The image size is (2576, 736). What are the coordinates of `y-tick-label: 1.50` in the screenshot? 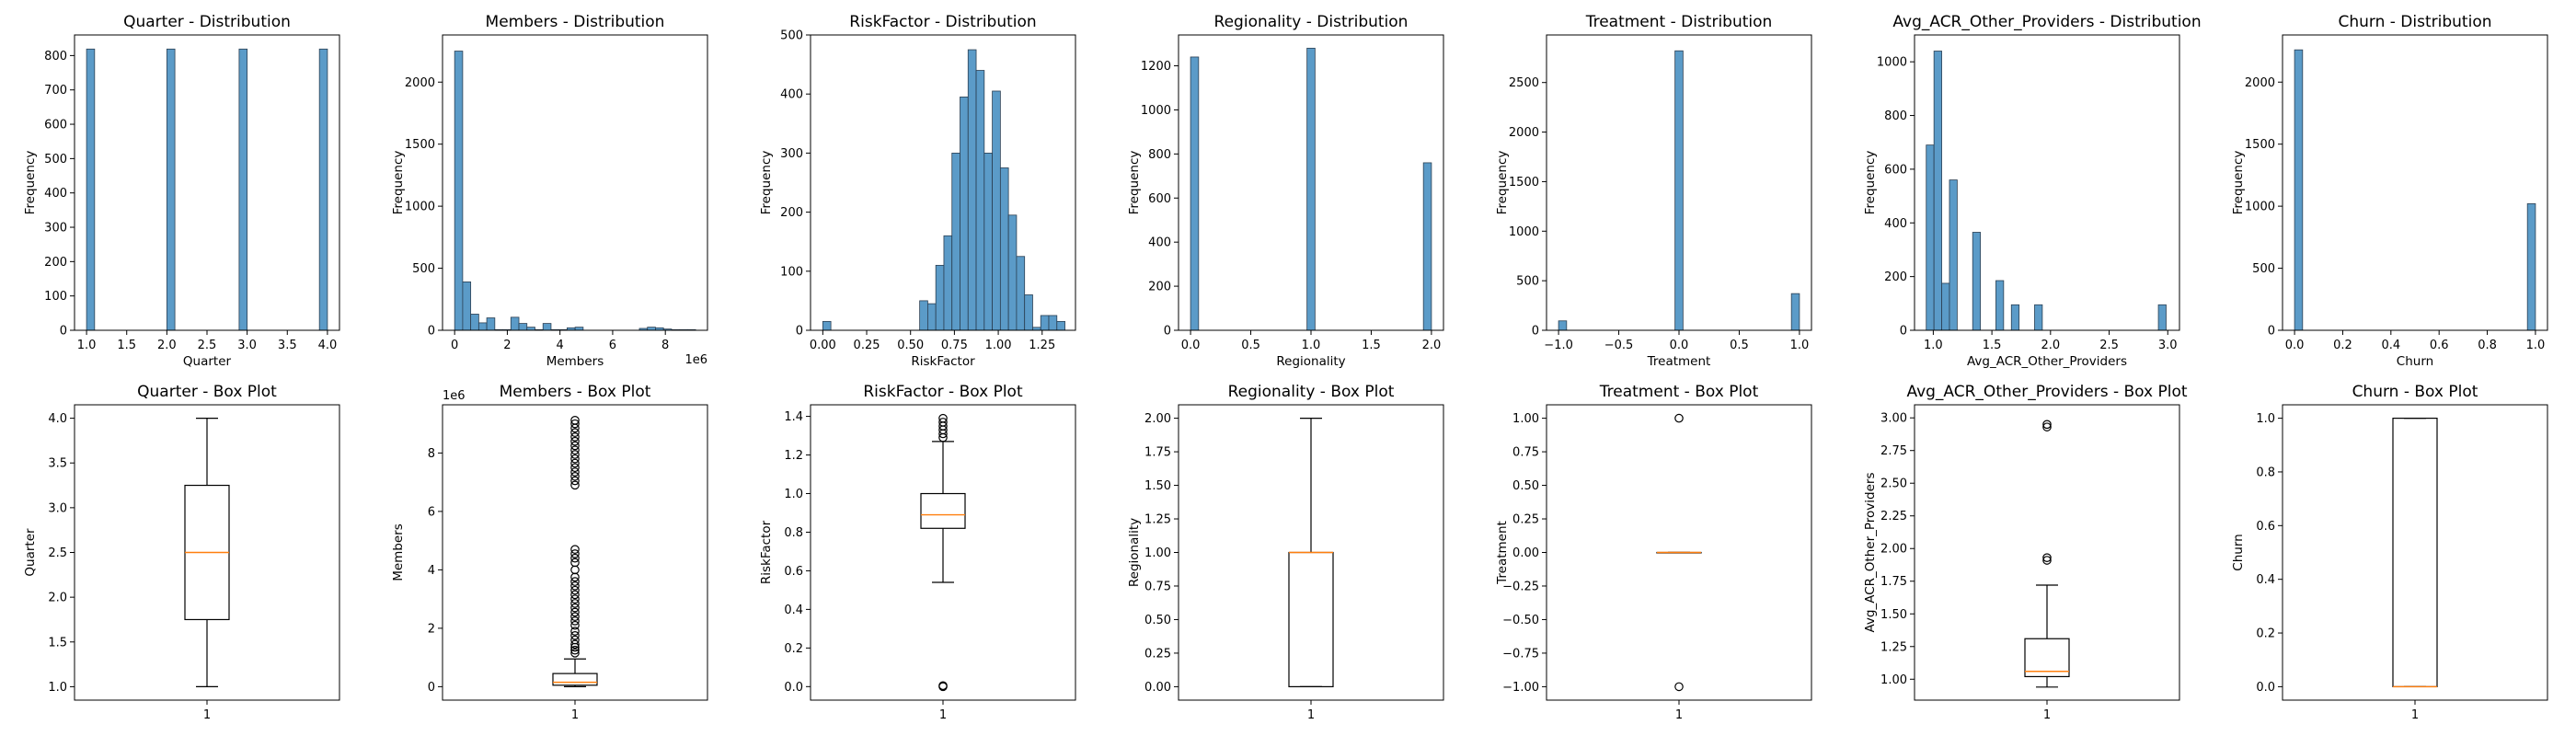 It's located at (1893, 615).